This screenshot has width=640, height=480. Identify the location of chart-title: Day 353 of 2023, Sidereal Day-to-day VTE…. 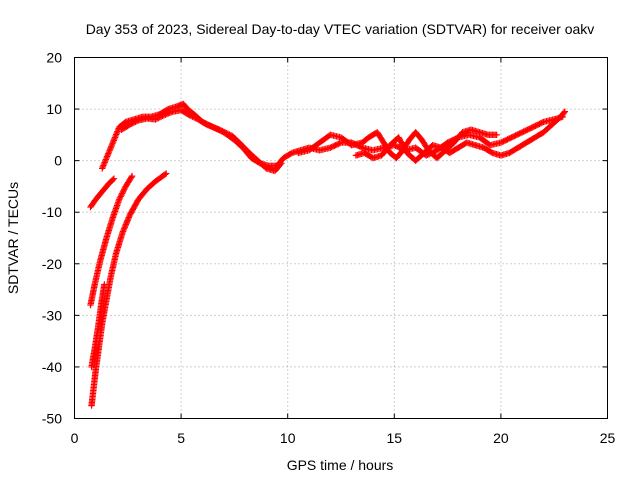
(340, 29).